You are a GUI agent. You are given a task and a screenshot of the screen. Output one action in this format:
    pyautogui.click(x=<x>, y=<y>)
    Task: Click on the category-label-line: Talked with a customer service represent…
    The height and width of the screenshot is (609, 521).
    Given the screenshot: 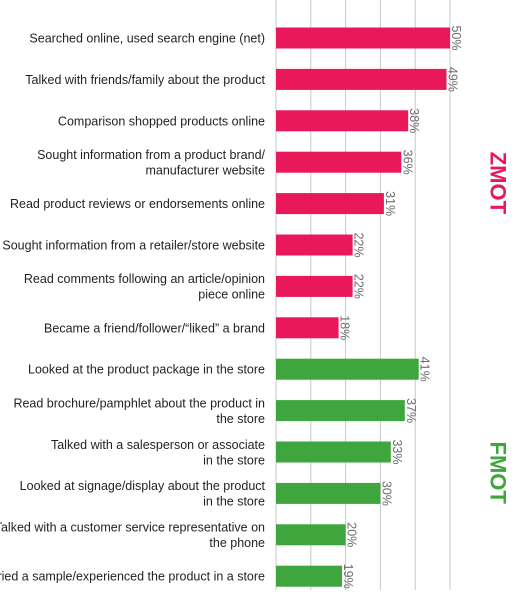 What is the action you would take?
    pyautogui.click(x=132, y=528)
    